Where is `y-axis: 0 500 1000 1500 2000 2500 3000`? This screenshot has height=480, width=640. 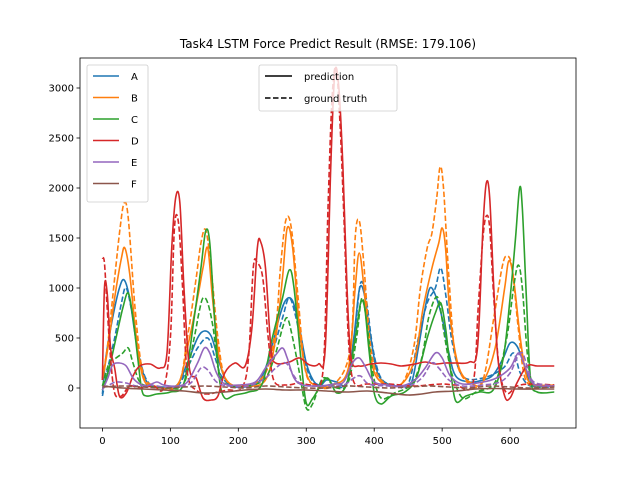
y-axis: 0 500 1000 1500 2000 2500 3000 is located at coordinates (64, 239).